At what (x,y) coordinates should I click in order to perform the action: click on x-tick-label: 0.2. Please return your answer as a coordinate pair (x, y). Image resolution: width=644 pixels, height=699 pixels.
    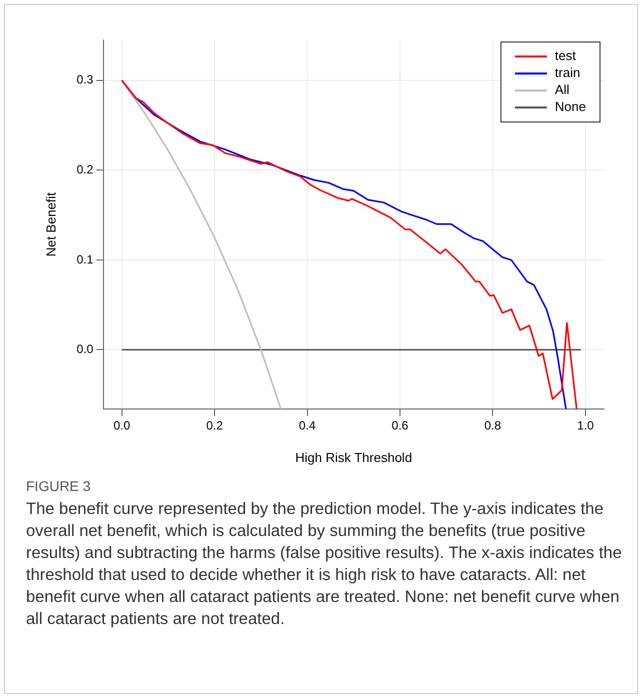
    Looking at the image, I should click on (215, 425).